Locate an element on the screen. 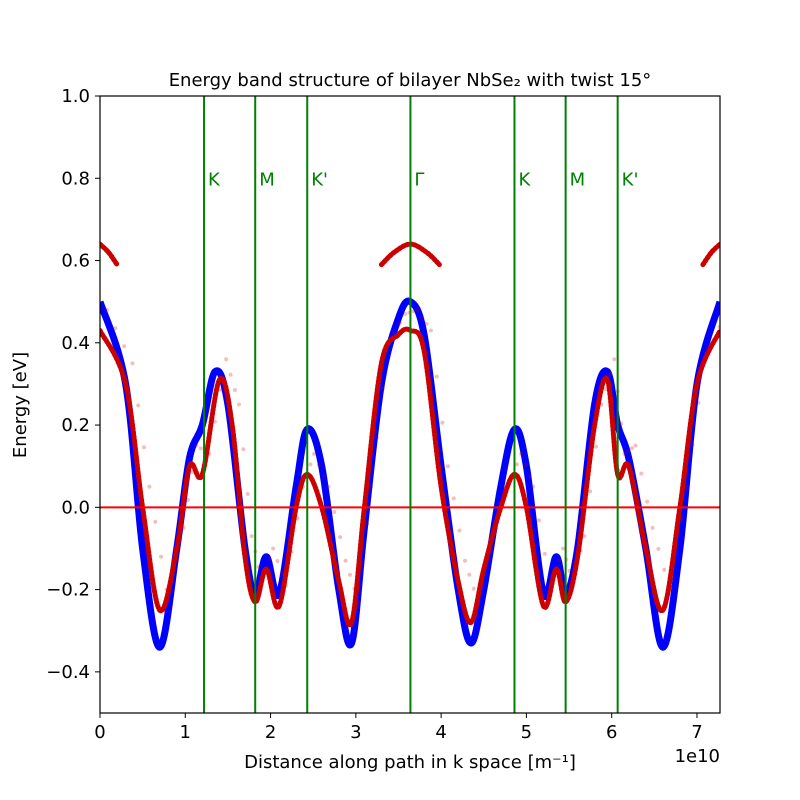 Image resolution: width=800 pixels, height=800 pixels. y-tick-label: −0.4 is located at coordinates (68, 672).